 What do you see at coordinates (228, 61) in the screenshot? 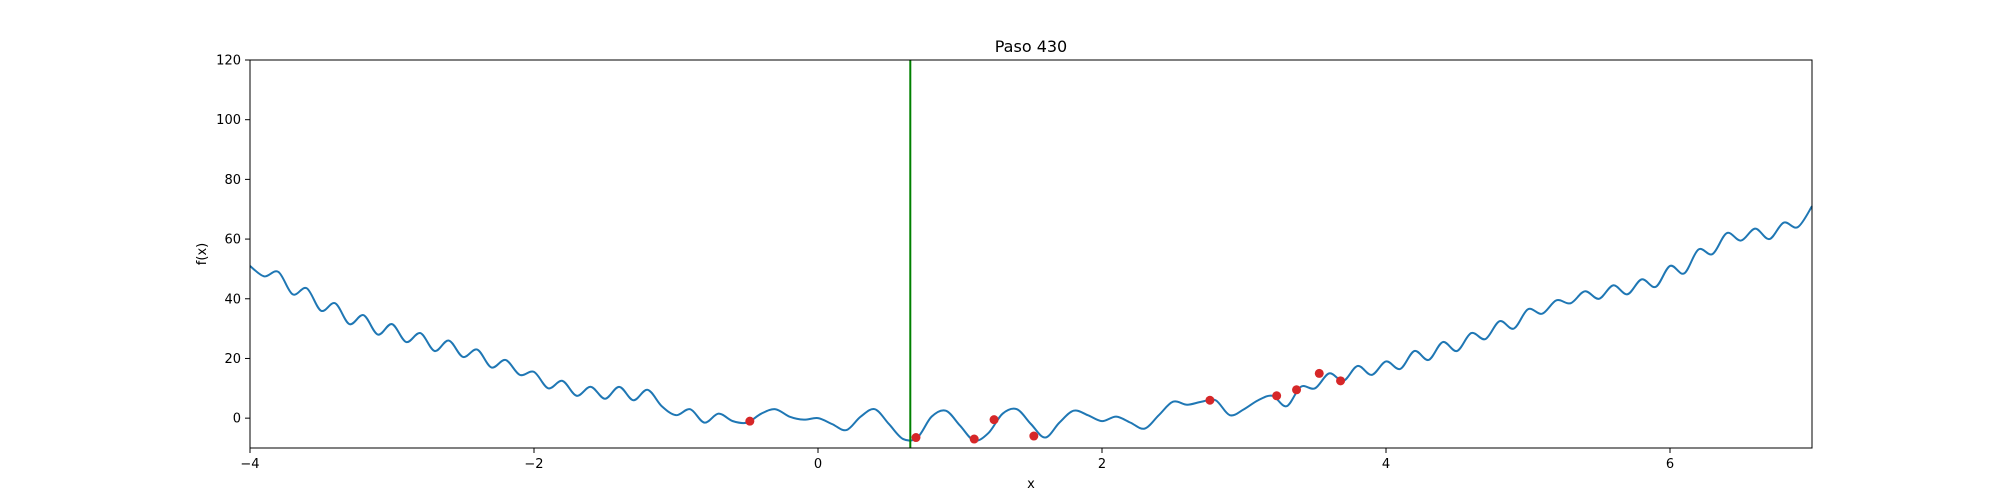
I see `y-tick-label: 120` at bounding box center [228, 61].